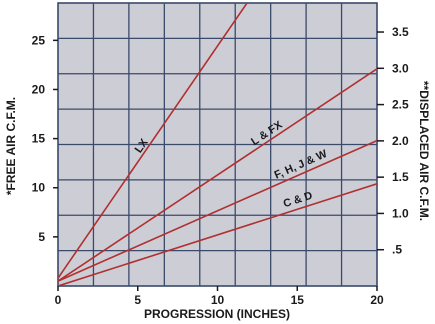  What do you see at coordinates (400, 213) in the screenshot?
I see `y-right-tick-label: 1.0` at bounding box center [400, 213].